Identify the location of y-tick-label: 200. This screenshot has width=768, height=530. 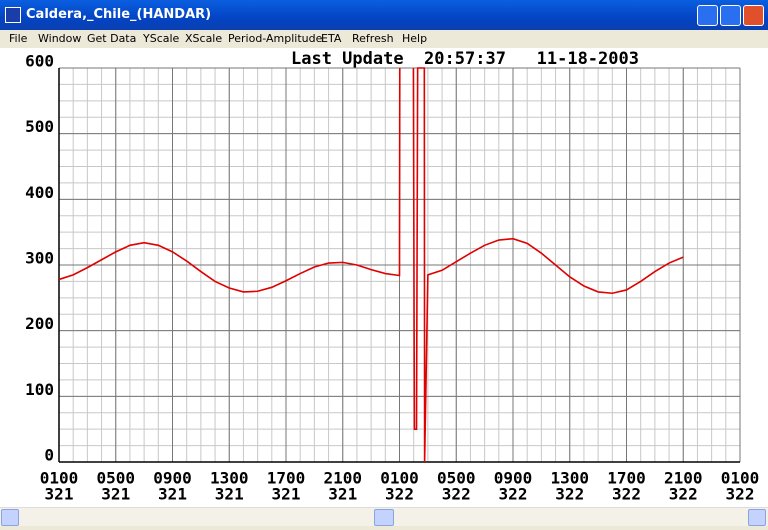
(39, 323).